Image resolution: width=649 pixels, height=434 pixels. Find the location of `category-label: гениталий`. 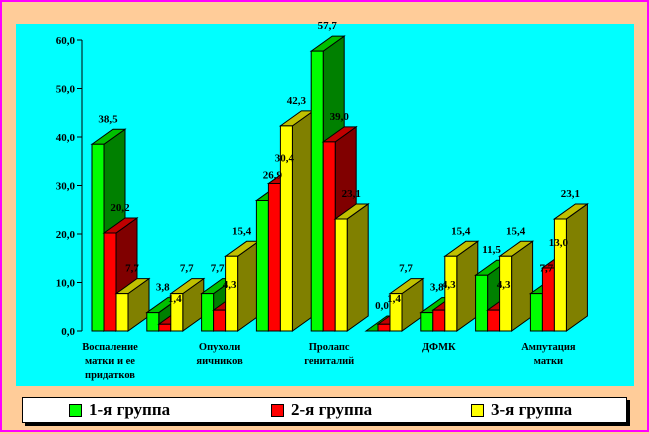

category-label: гениталий is located at coordinates (329, 361).